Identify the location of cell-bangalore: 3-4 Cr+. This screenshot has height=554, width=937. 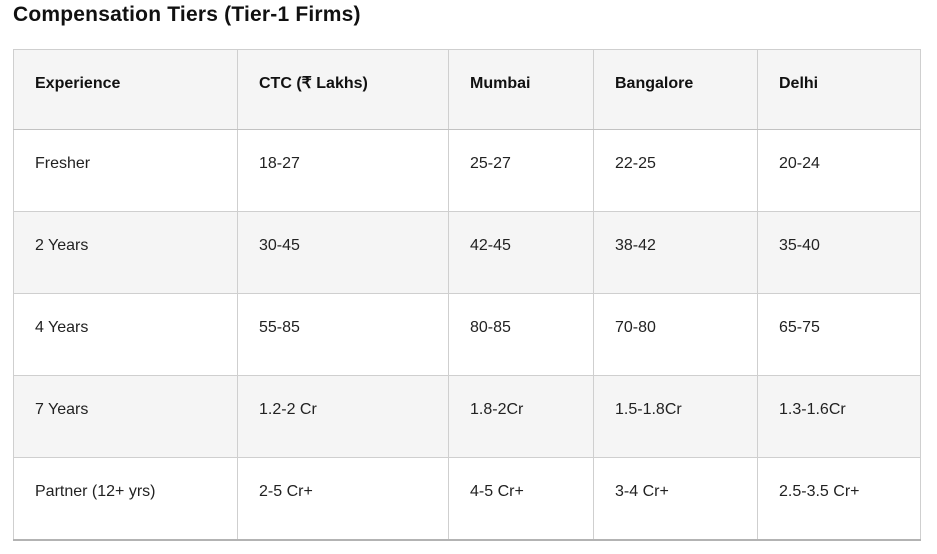
(675, 498).